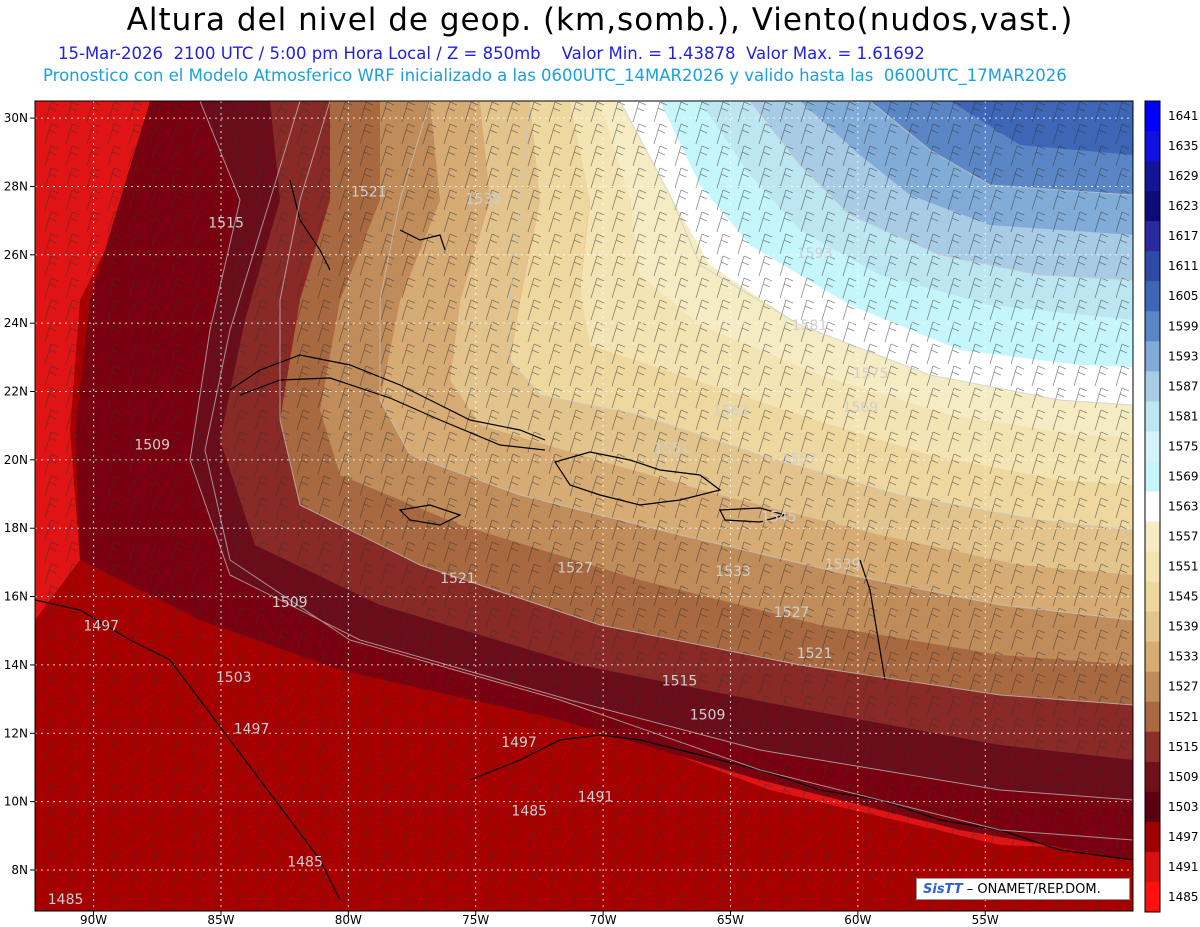  What do you see at coordinates (519, 743) in the screenshot?
I see `contour-label: 1497` at bounding box center [519, 743].